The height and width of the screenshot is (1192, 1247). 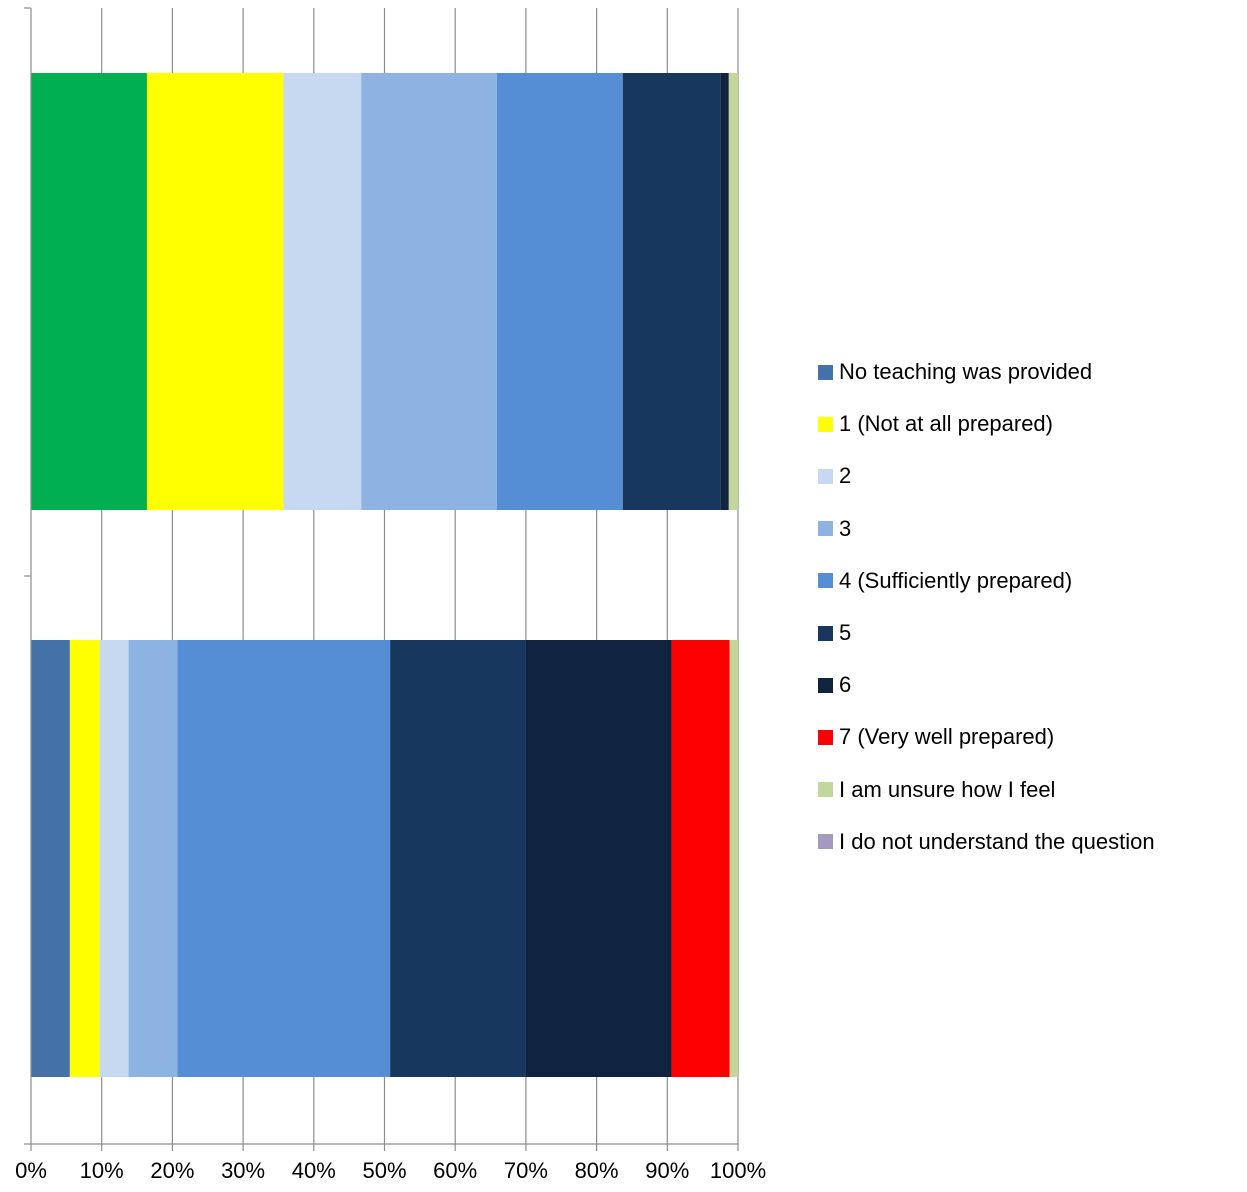 What do you see at coordinates (947, 737) in the screenshot?
I see `legend-label: 7 (Very well prepared)` at bounding box center [947, 737].